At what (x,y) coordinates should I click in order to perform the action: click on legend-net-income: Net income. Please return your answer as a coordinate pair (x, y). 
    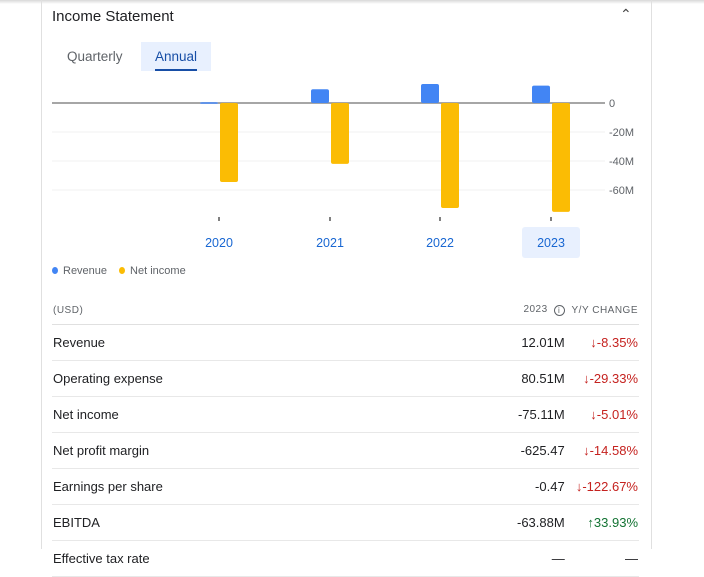
    Looking at the image, I should click on (152, 271).